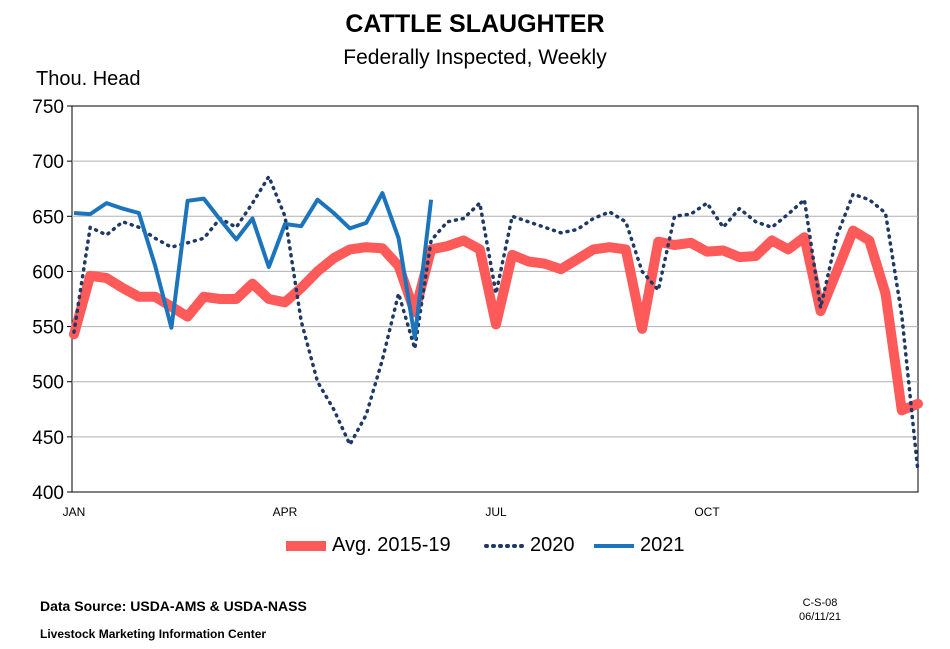 The image size is (950, 649). I want to click on legend-item-avg: Avg. 2015-19, so click(368, 545).